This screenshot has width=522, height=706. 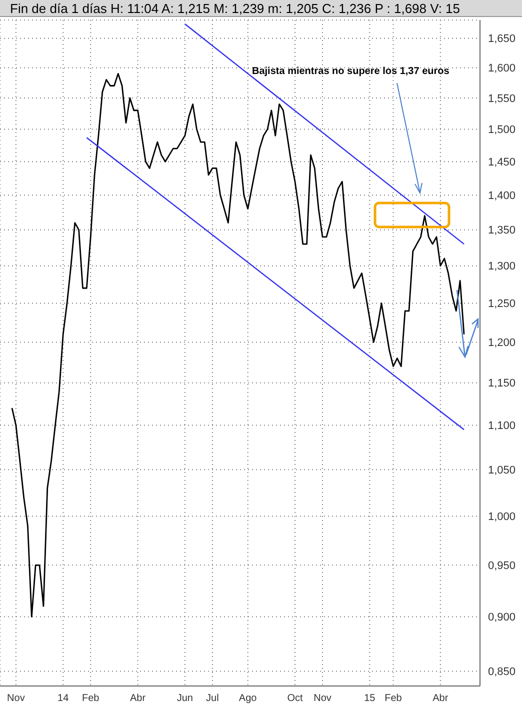 What do you see at coordinates (502, 98) in the screenshot?
I see `y-tick-label: 1,550` at bounding box center [502, 98].